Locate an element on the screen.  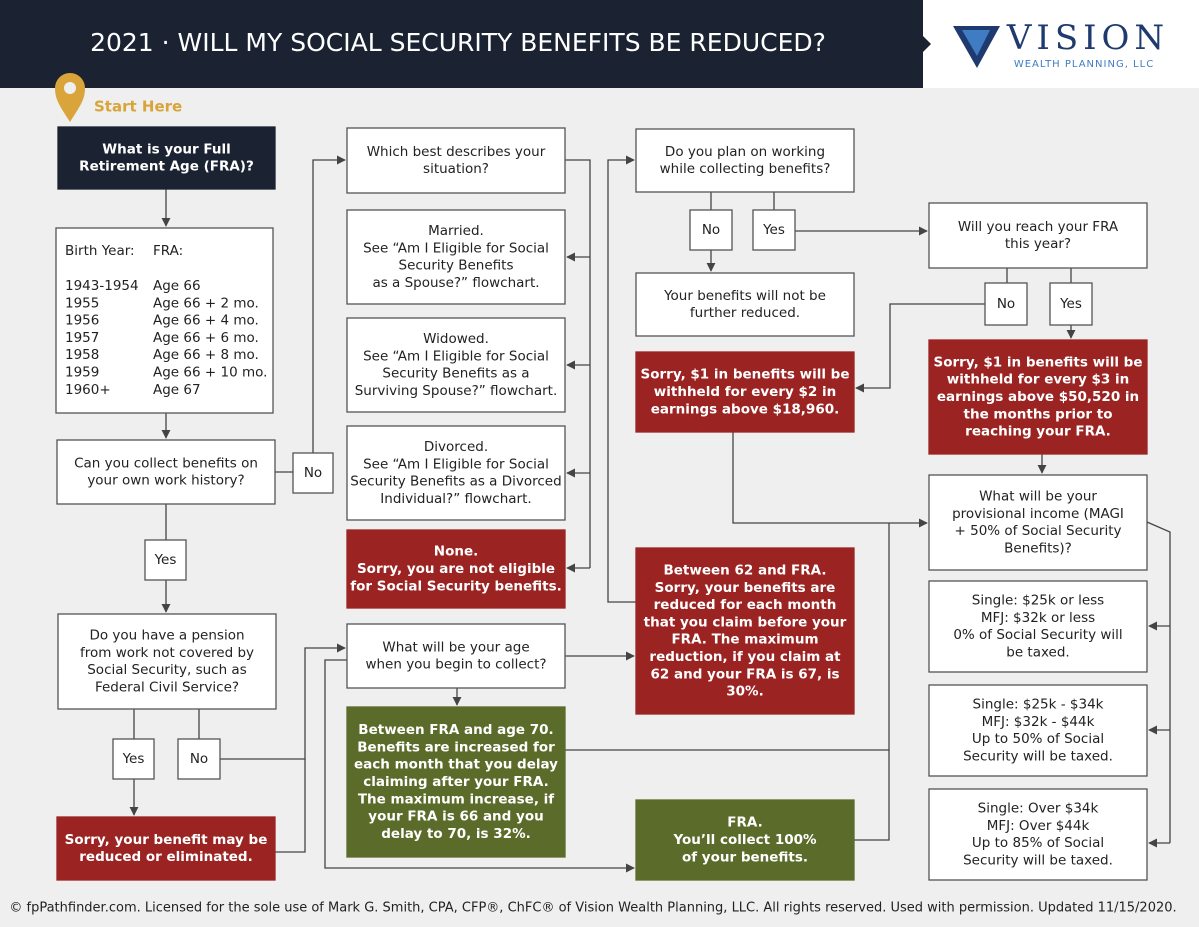
node-text: The maximum increase, if is located at coordinates (456, 799).